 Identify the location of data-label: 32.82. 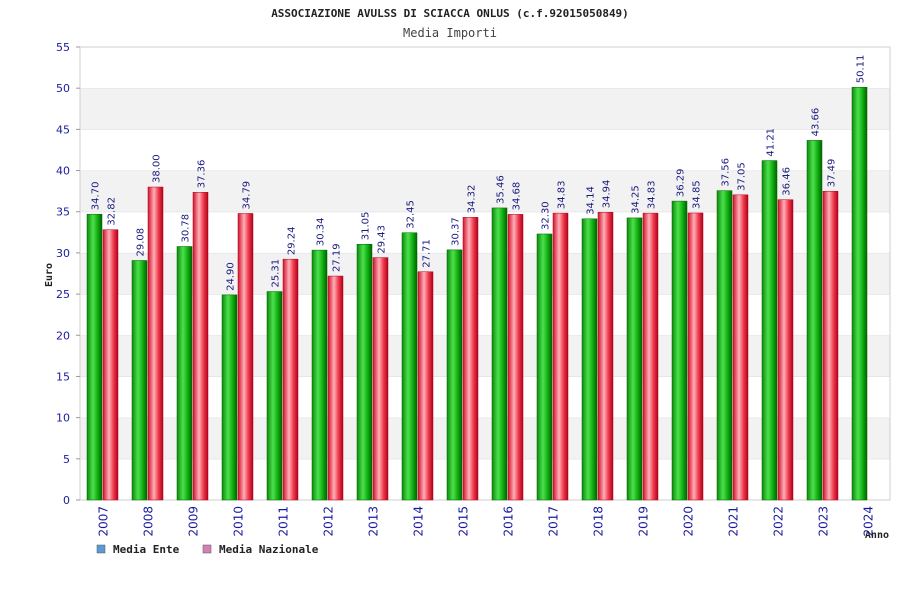
(112, 211).